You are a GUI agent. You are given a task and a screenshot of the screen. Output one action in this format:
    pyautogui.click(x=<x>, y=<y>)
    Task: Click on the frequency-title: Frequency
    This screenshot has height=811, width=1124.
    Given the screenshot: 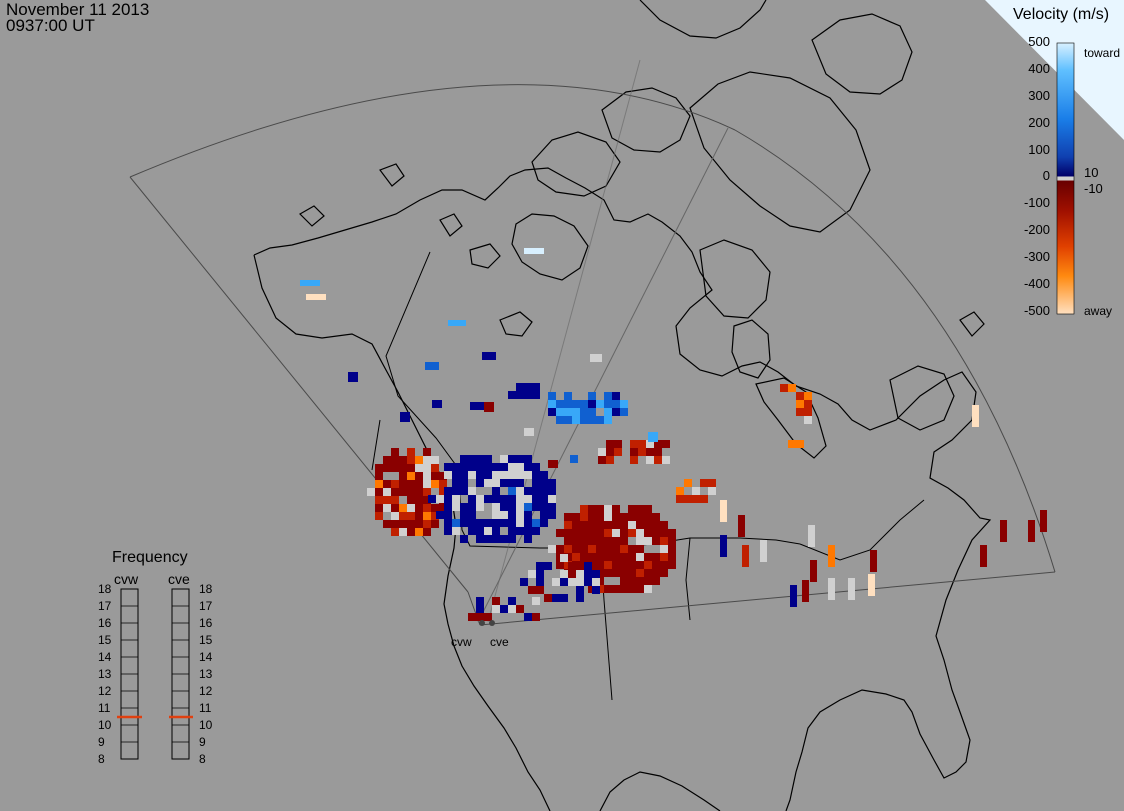 What is the action you would take?
    pyautogui.click(x=150, y=557)
    